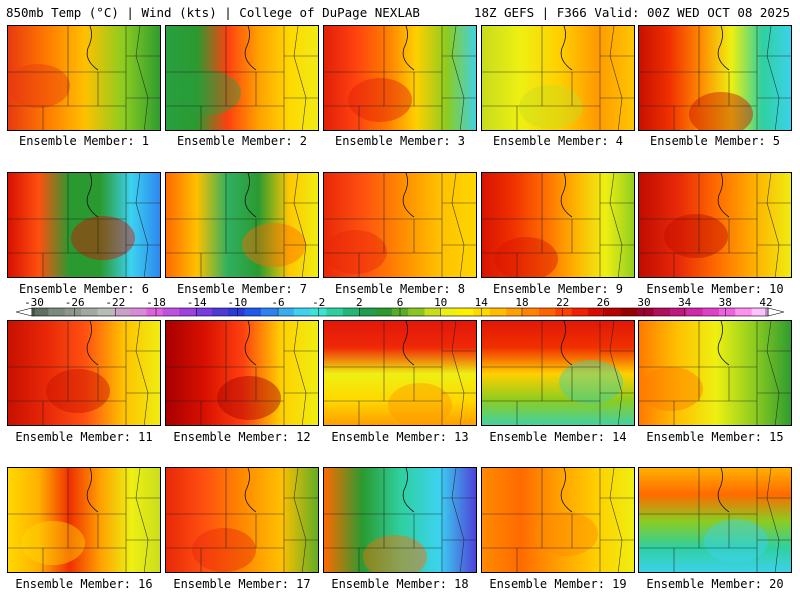 The image size is (800, 600). I want to click on colorbar-tick-label: 10, so click(440, 302).